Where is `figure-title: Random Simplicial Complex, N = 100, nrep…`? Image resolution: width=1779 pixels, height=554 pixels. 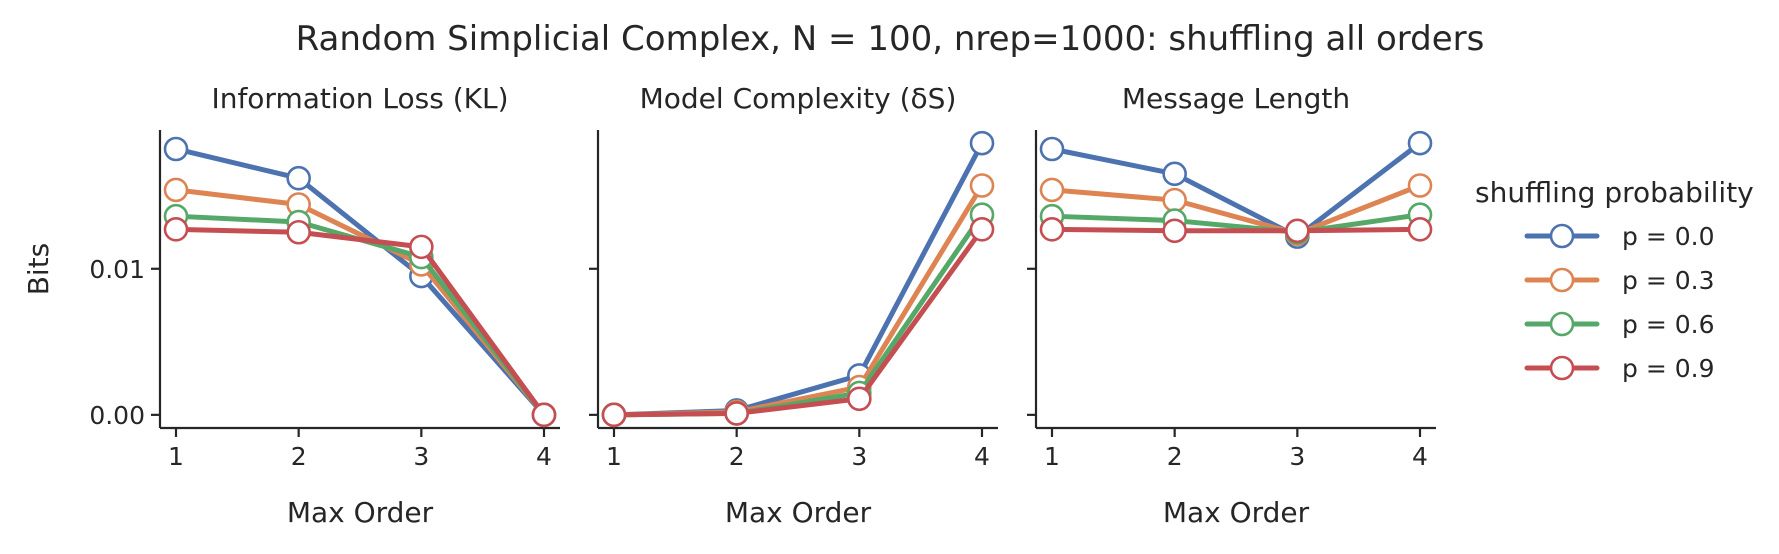 figure-title: Random Simplicial Complex, N = 100, nrep… is located at coordinates (890, 39).